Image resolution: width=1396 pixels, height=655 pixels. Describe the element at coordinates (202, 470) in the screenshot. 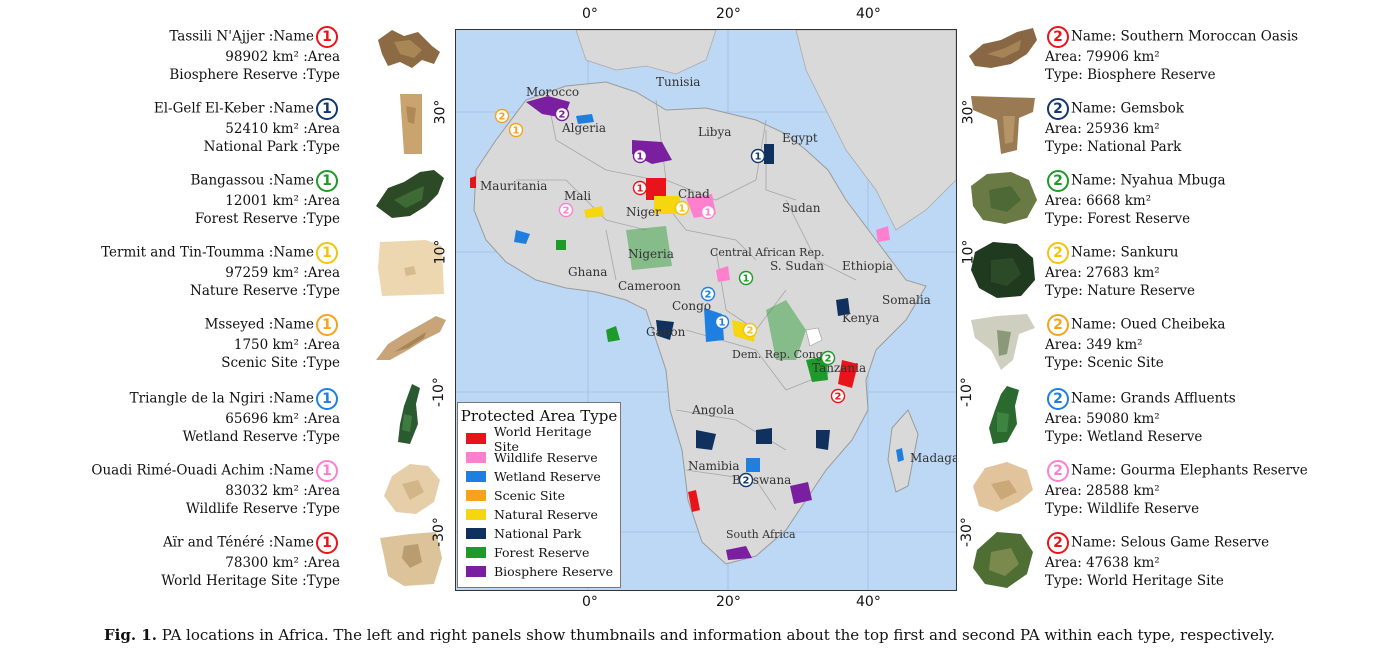

I see `pa-name: Ouadi Rimé-Ouadi Achim :Name` at that location.